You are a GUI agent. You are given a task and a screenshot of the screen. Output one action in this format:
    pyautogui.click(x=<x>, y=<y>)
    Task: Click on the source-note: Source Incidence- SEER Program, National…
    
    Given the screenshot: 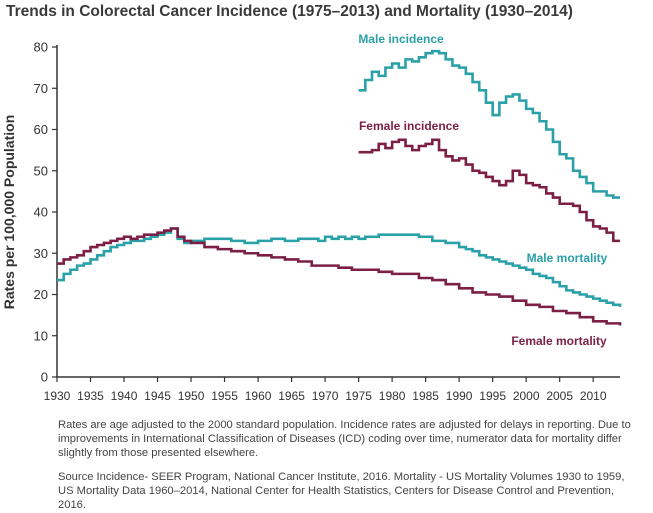 What is the action you would take?
    pyautogui.click(x=341, y=491)
    